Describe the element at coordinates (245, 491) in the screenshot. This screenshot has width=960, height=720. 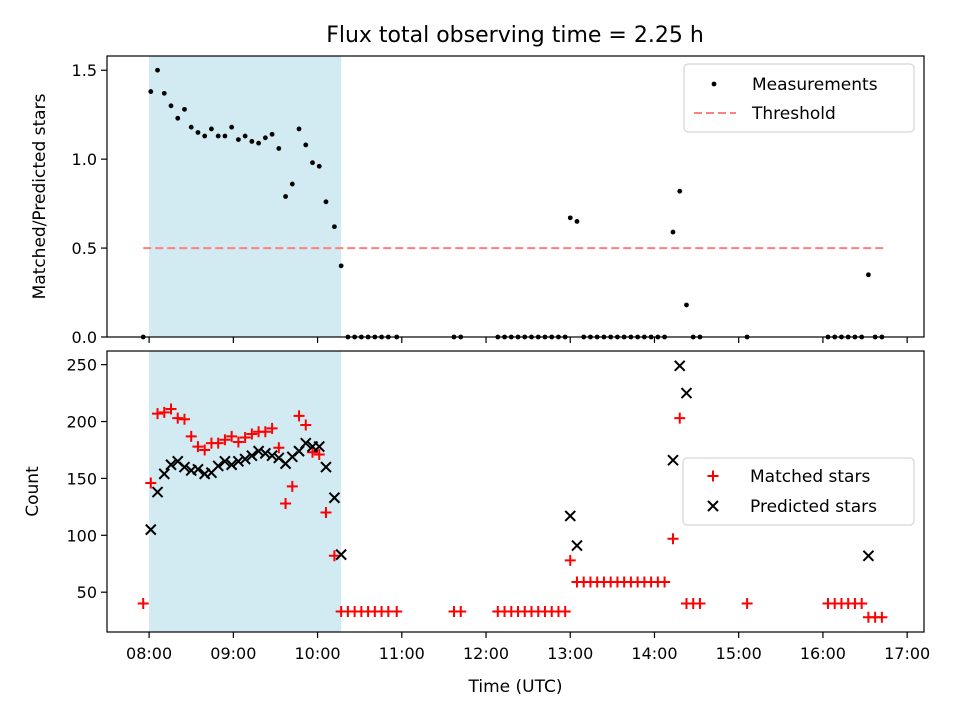
I see `observing-span-bottom` at that location.